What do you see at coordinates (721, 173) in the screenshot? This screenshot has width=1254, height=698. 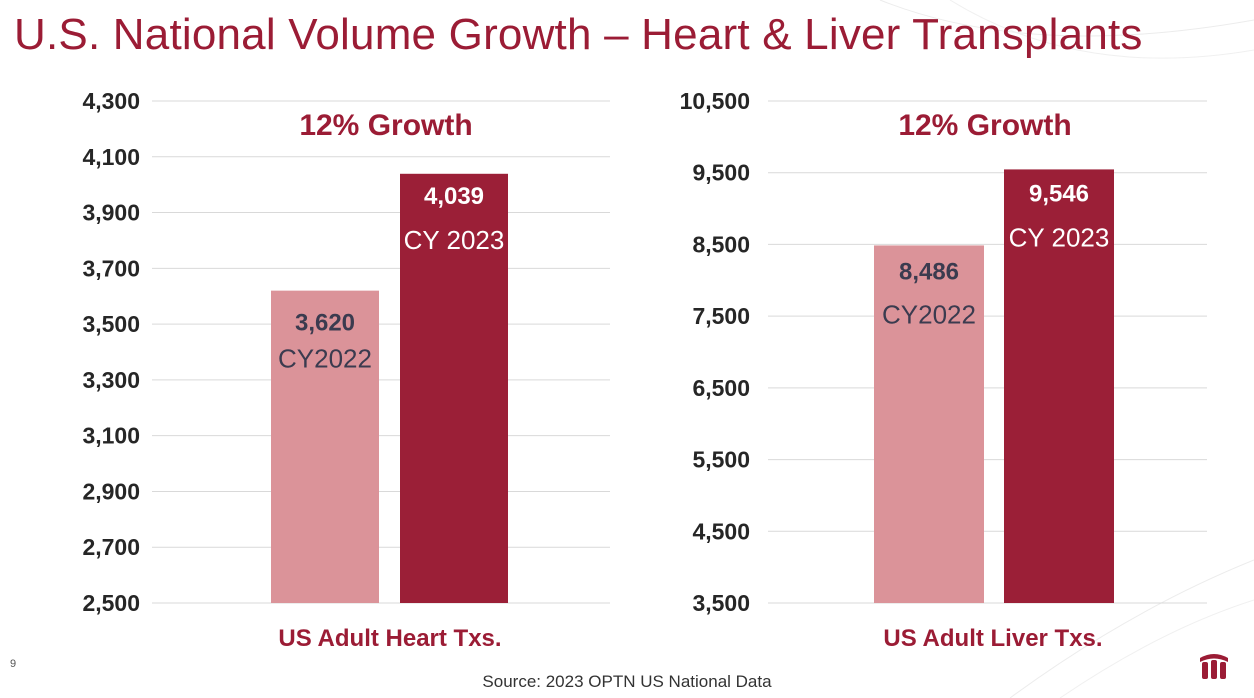 I see `y-tick-label: 9,500` at bounding box center [721, 173].